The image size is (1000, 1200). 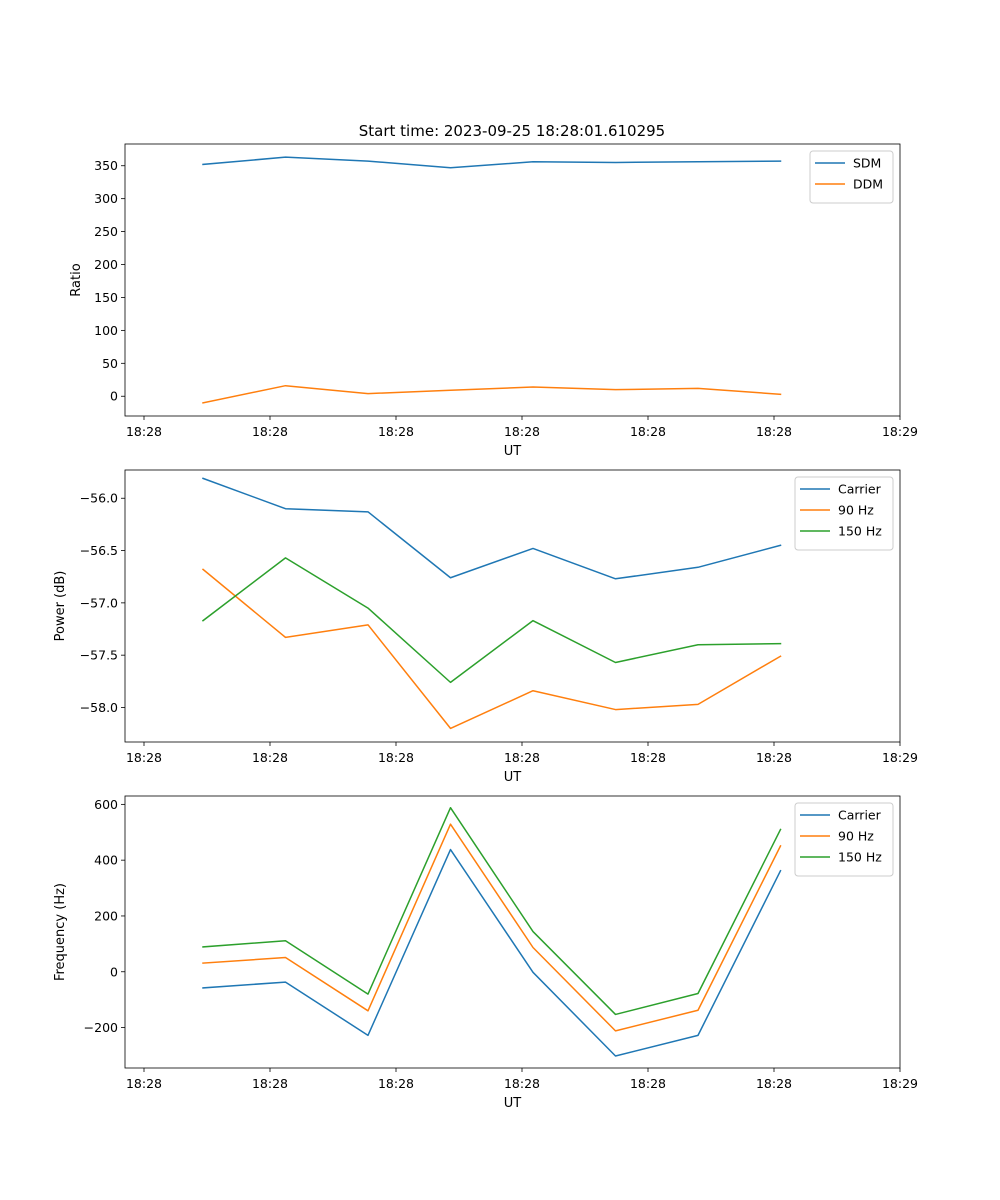 I want to click on y-tick-label: 350, so click(x=106, y=165).